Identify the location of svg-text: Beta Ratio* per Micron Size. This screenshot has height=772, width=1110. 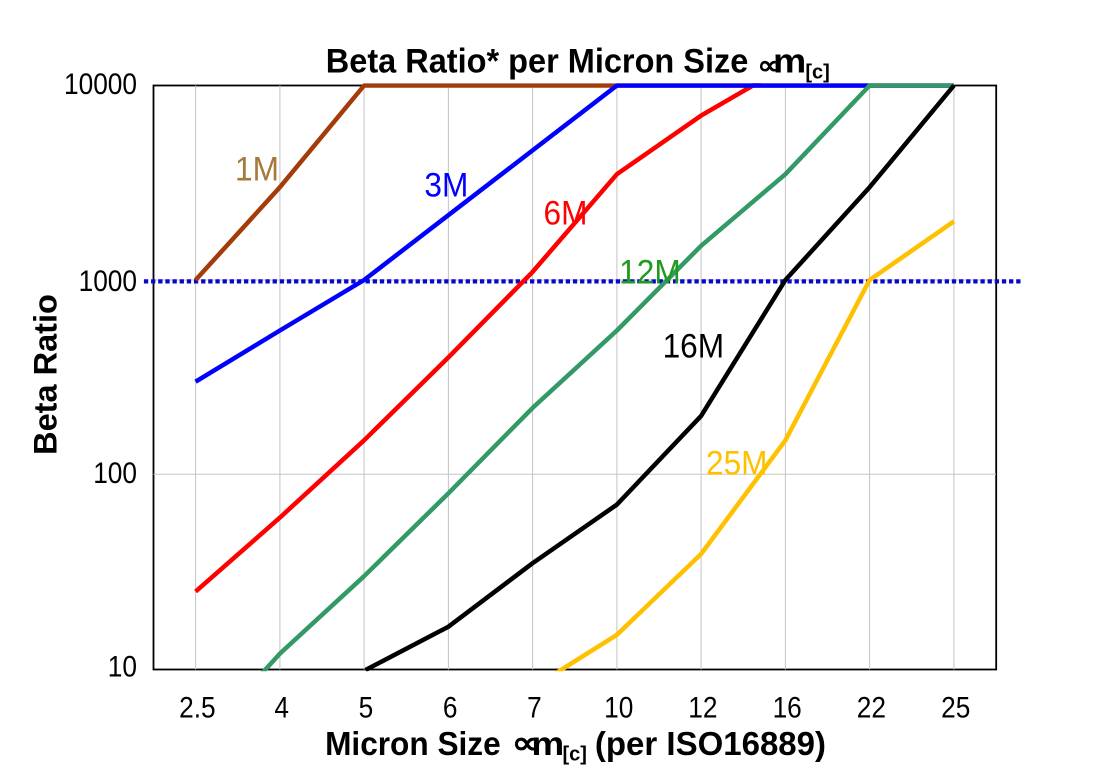
(537, 62).